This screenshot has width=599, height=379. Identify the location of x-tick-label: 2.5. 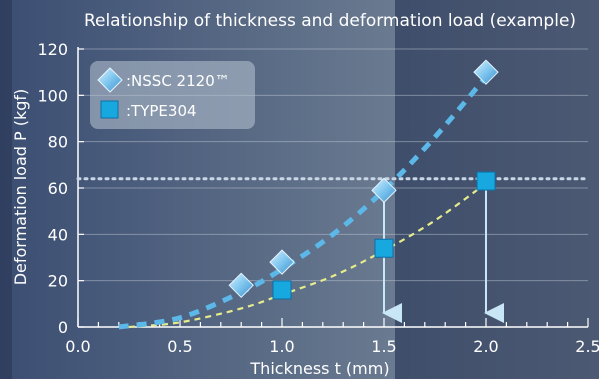
(587, 346).